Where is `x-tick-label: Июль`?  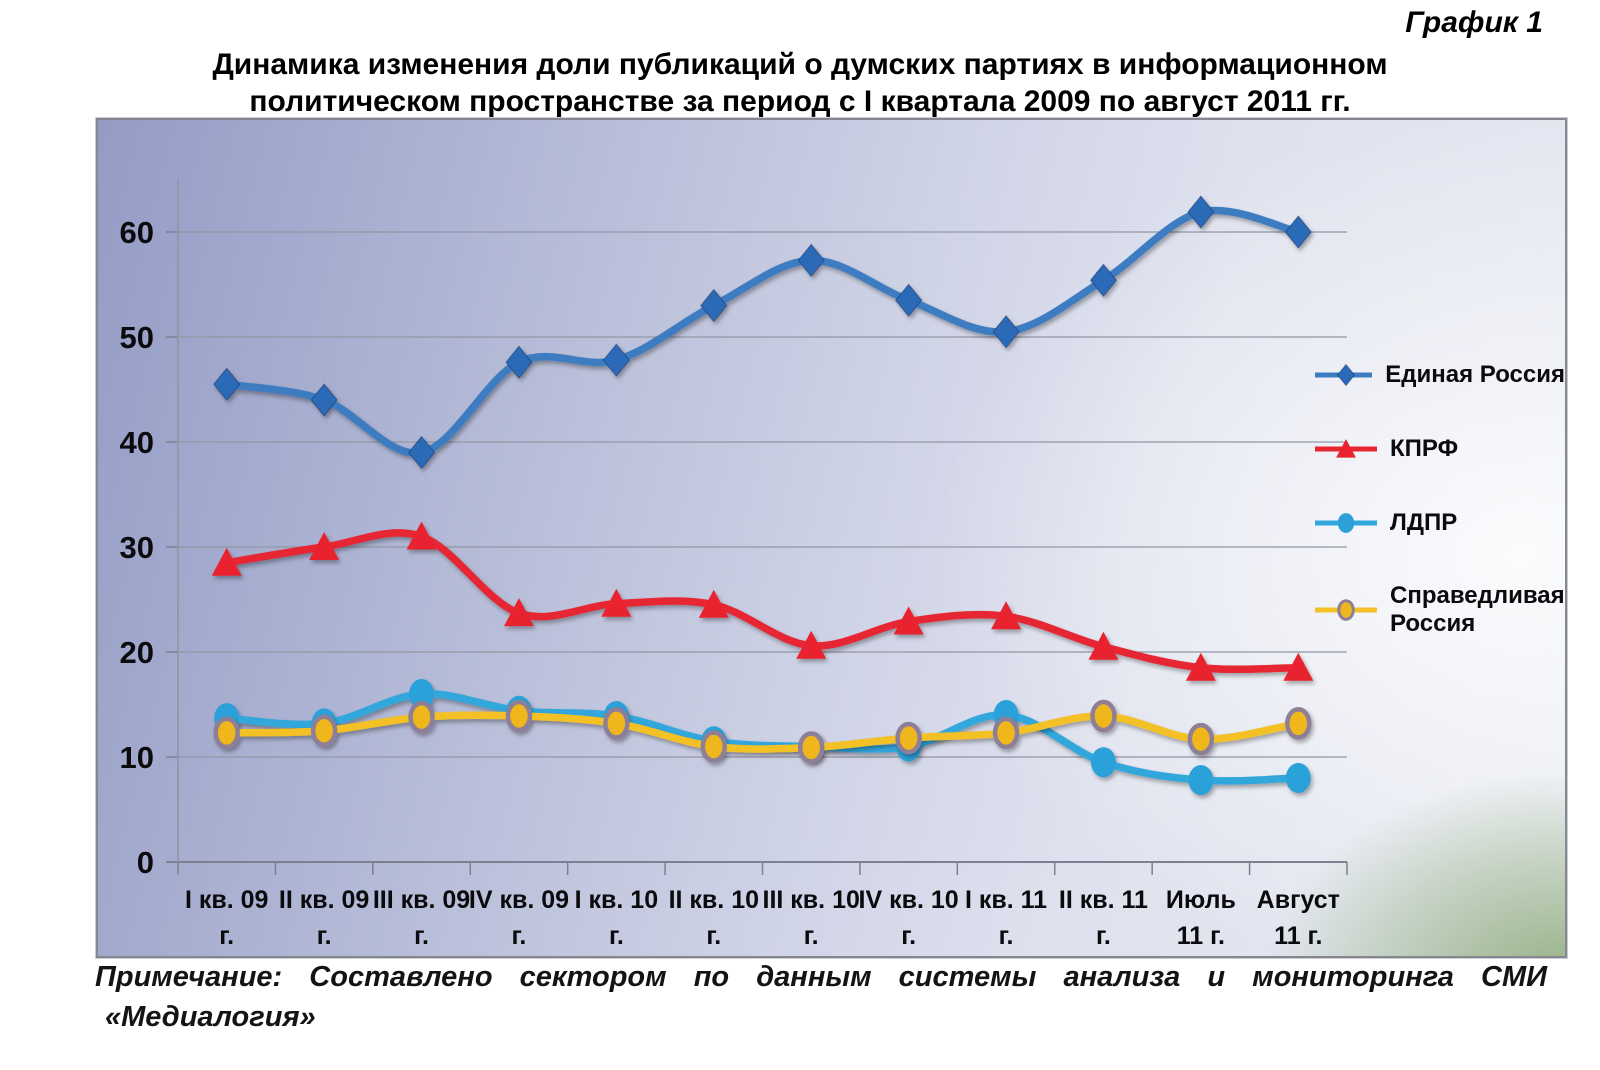 x-tick-label: Июль is located at coordinates (1201, 900).